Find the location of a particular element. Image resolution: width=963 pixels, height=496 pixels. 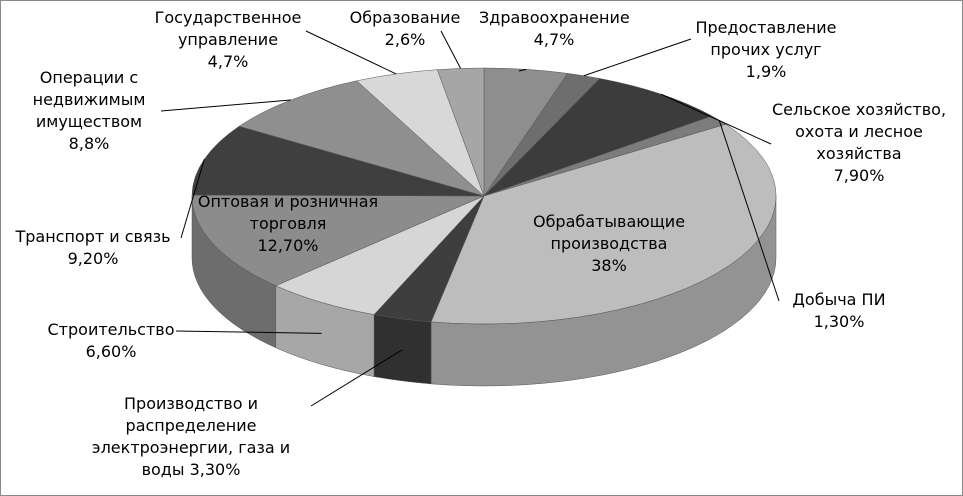

value-label: 12,70% is located at coordinates (288, 245).